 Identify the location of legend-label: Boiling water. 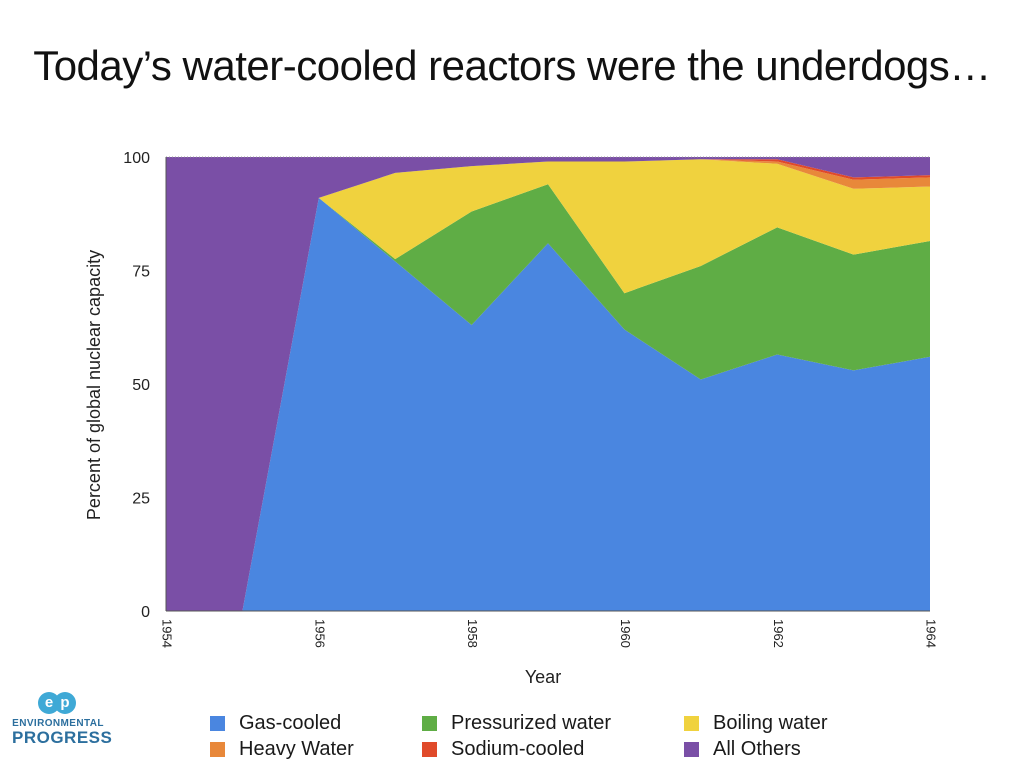
(770, 722).